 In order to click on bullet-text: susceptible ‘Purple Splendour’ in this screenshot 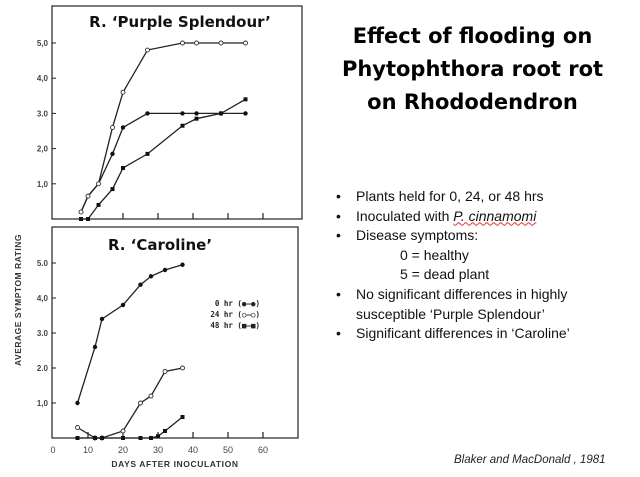, I will do `click(450, 313)`.